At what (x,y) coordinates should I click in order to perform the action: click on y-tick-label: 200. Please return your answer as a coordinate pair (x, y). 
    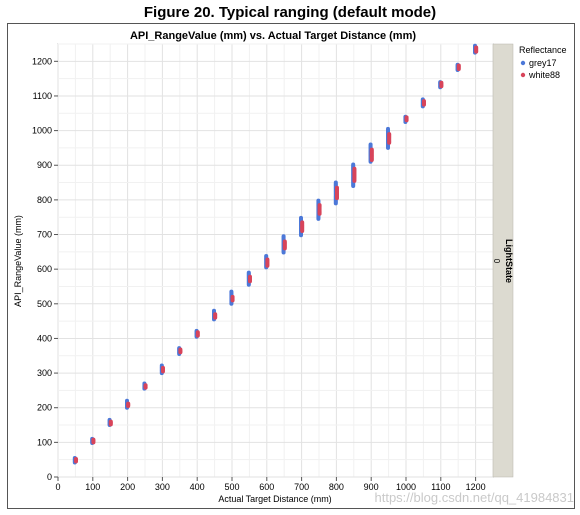
    Looking at the image, I should click on (44, 408).